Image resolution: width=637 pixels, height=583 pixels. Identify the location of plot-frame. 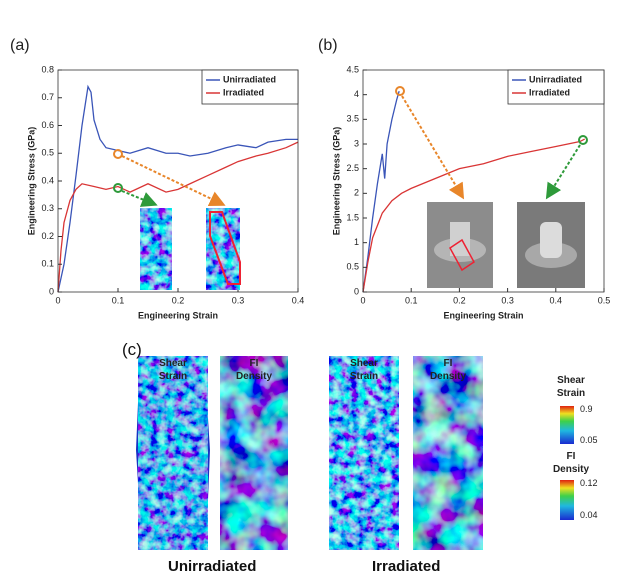
(483, 181).